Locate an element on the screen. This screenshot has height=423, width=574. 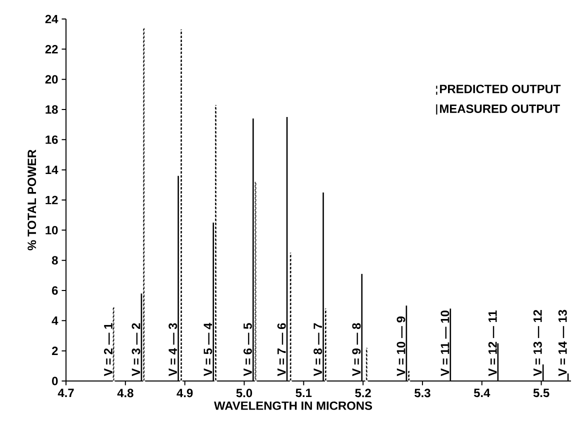
annotation: V = 9 — 8 is located at coordinates (356, 349).